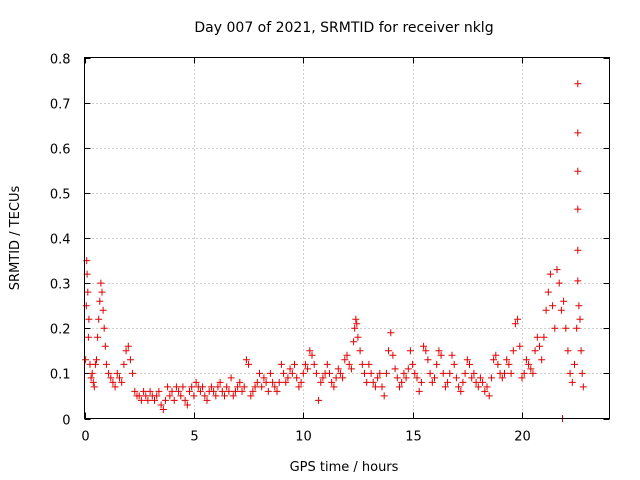 Image resolution: width=640 pixels, height=480 pixels. What do you see at coordinates (522, 437) in the screenshot?
I see `x-tick-label: 20` at bounding box center [522, 437].